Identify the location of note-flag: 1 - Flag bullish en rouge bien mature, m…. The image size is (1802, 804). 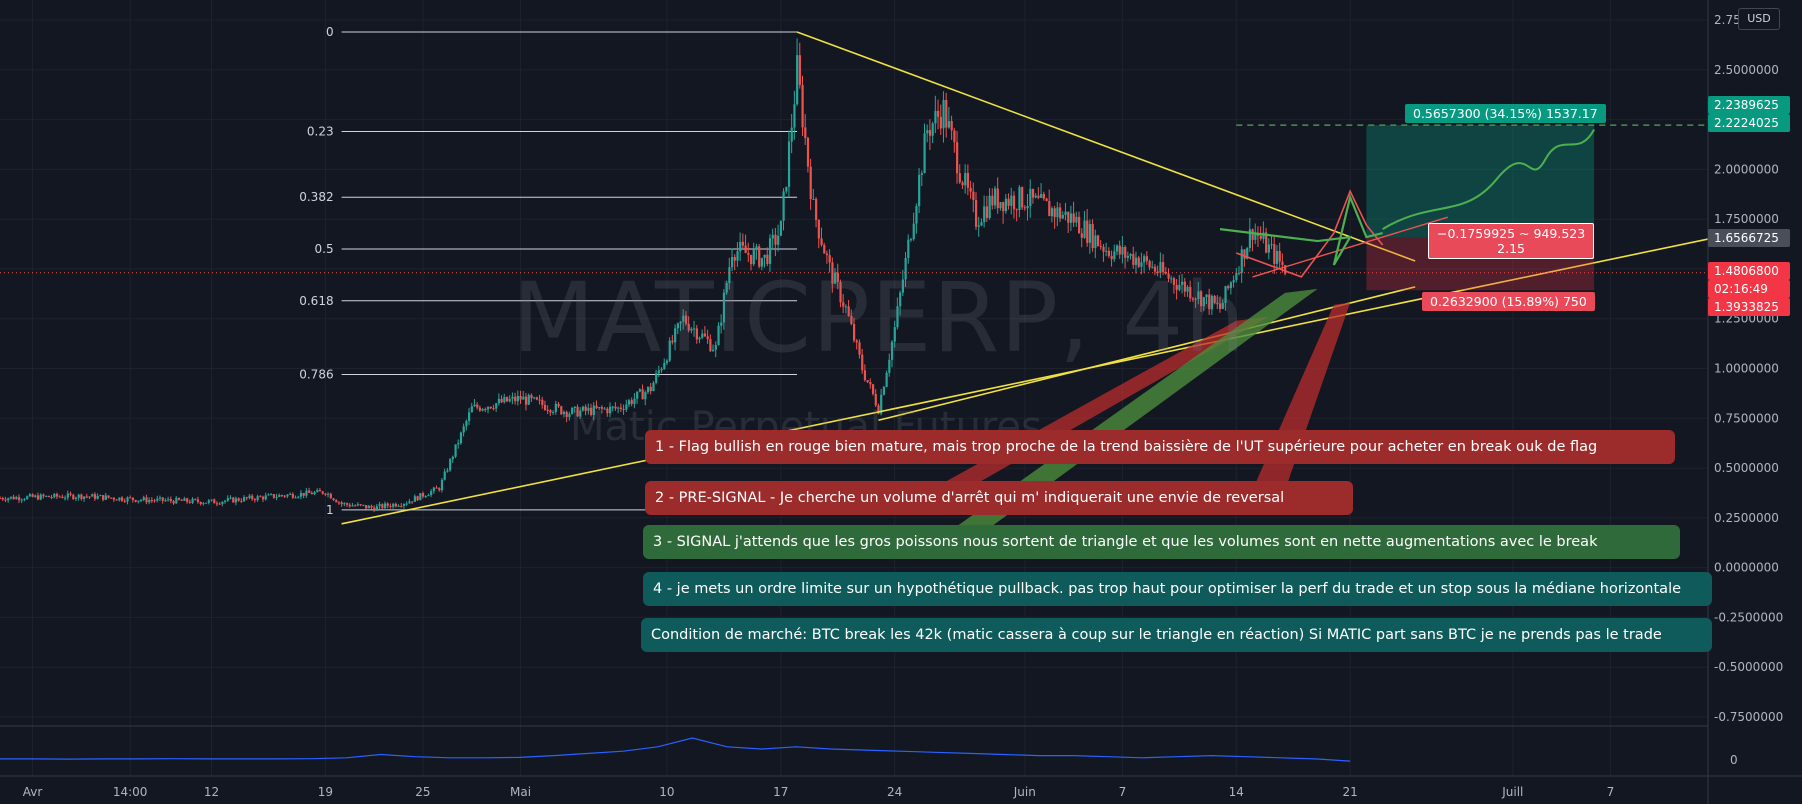
(1160, 447).